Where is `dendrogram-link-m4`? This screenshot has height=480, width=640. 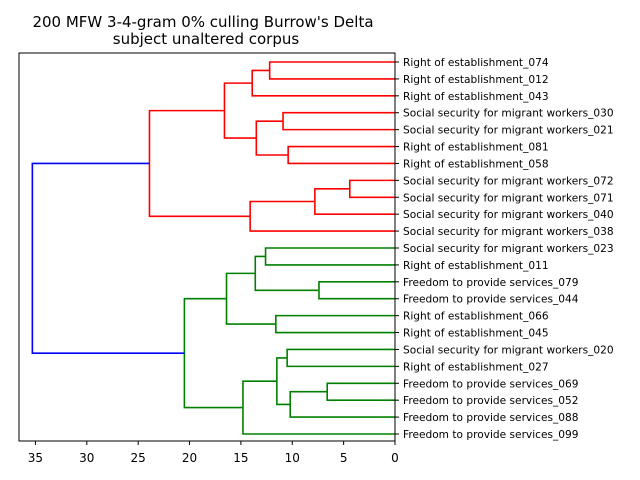
dendrogram-link-m4 is located at coordinates (341, 155).